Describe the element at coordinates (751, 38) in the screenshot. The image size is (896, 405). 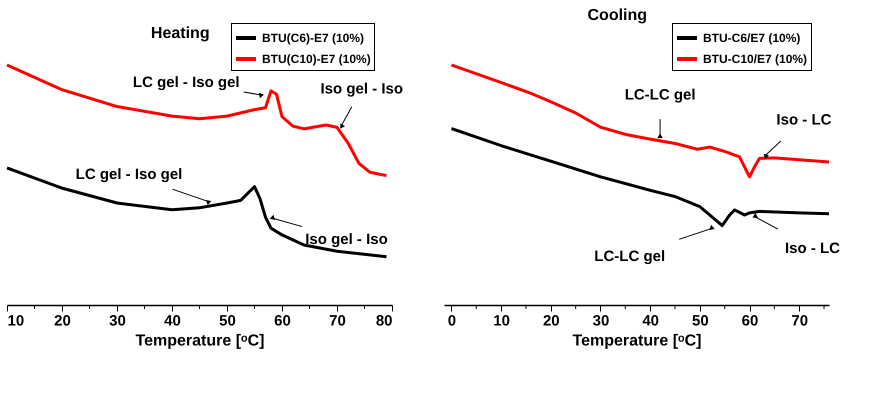
I see `legend-label: BTU-C6/E7 (10%)` at that location.